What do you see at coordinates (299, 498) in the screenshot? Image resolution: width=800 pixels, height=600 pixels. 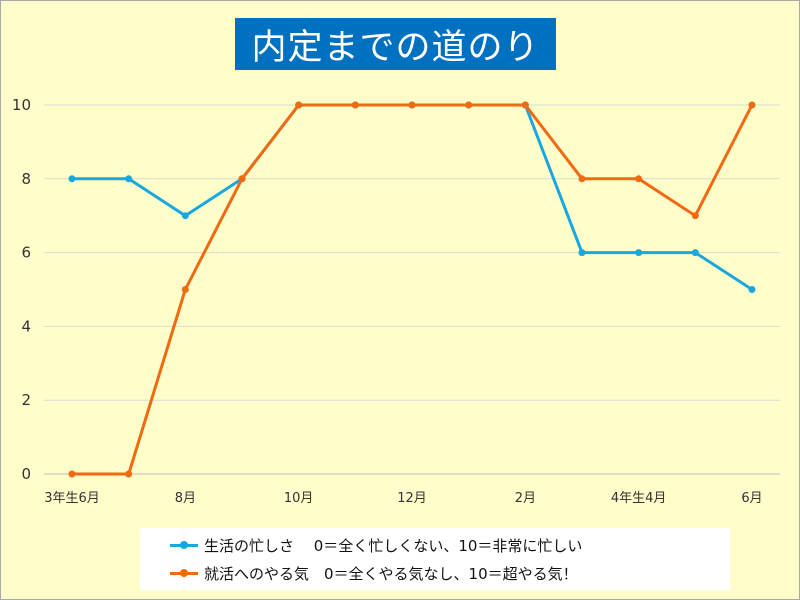 I see `x-tick-label-4: 10月` at bounding box center [299, 498].